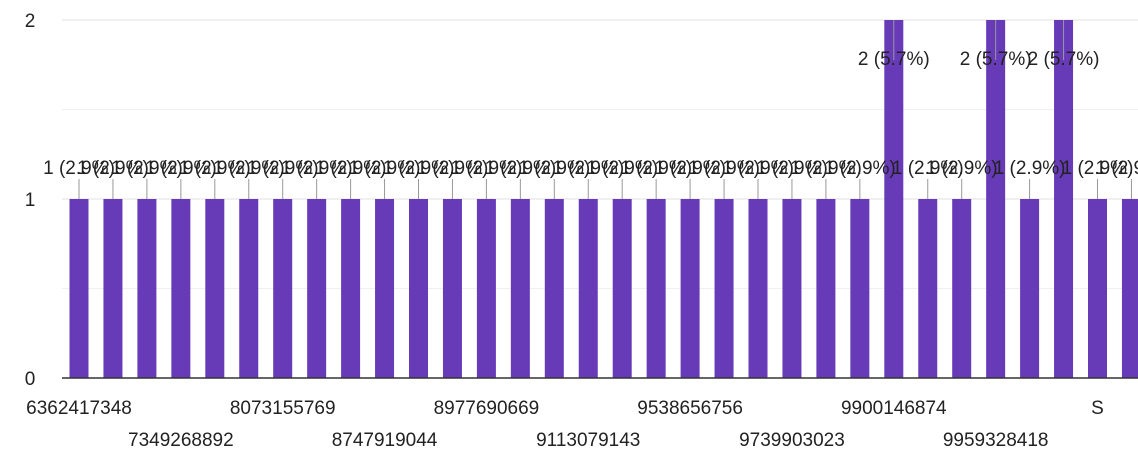  What do you see at coordinates (30, 379) in the screenshot?
I see `y-tick-label: 0` at bounding box center [30, 379].